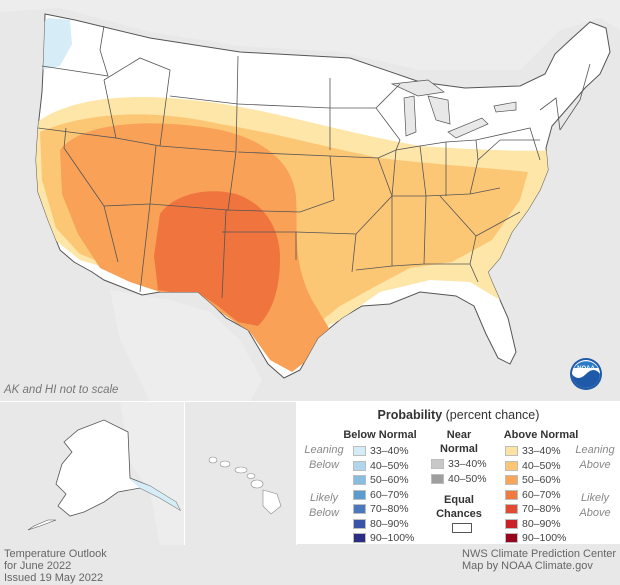  Describe the element at coordinates (61, 390) in the screenshot. I see `scale-note: AK and HI not to scale` at that location.